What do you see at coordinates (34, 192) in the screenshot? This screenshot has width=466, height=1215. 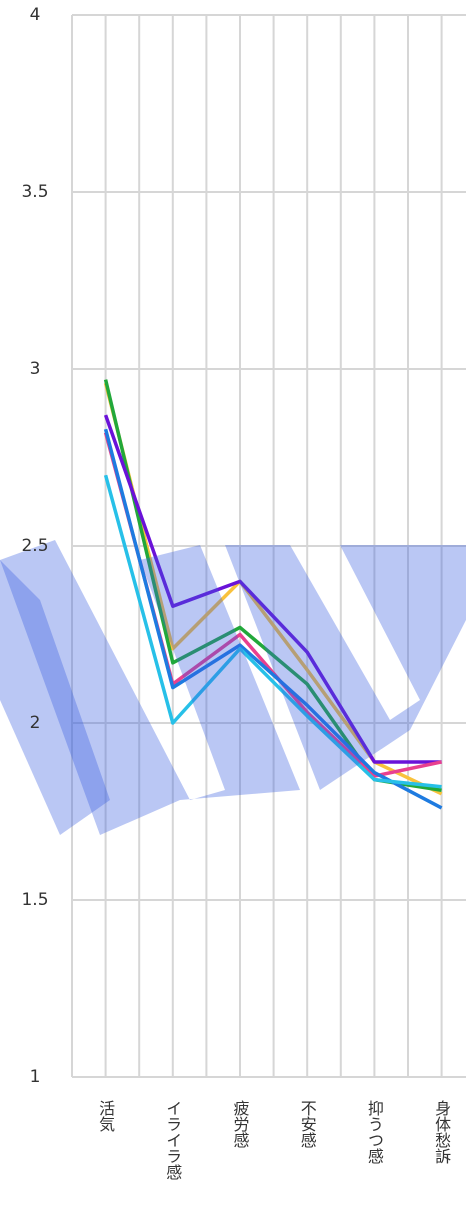 I see `y-tick-label: 3.5` at bounding box center [34, 192].